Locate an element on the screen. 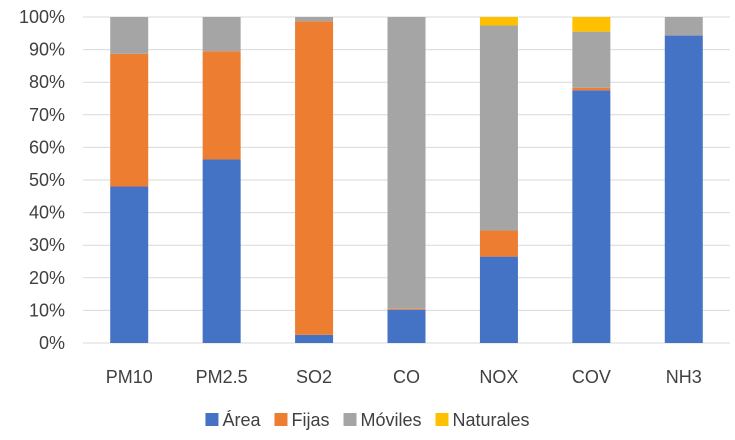 The image size is (735, 440). y-tick-label: 100% is located at coordinates (42, 17).